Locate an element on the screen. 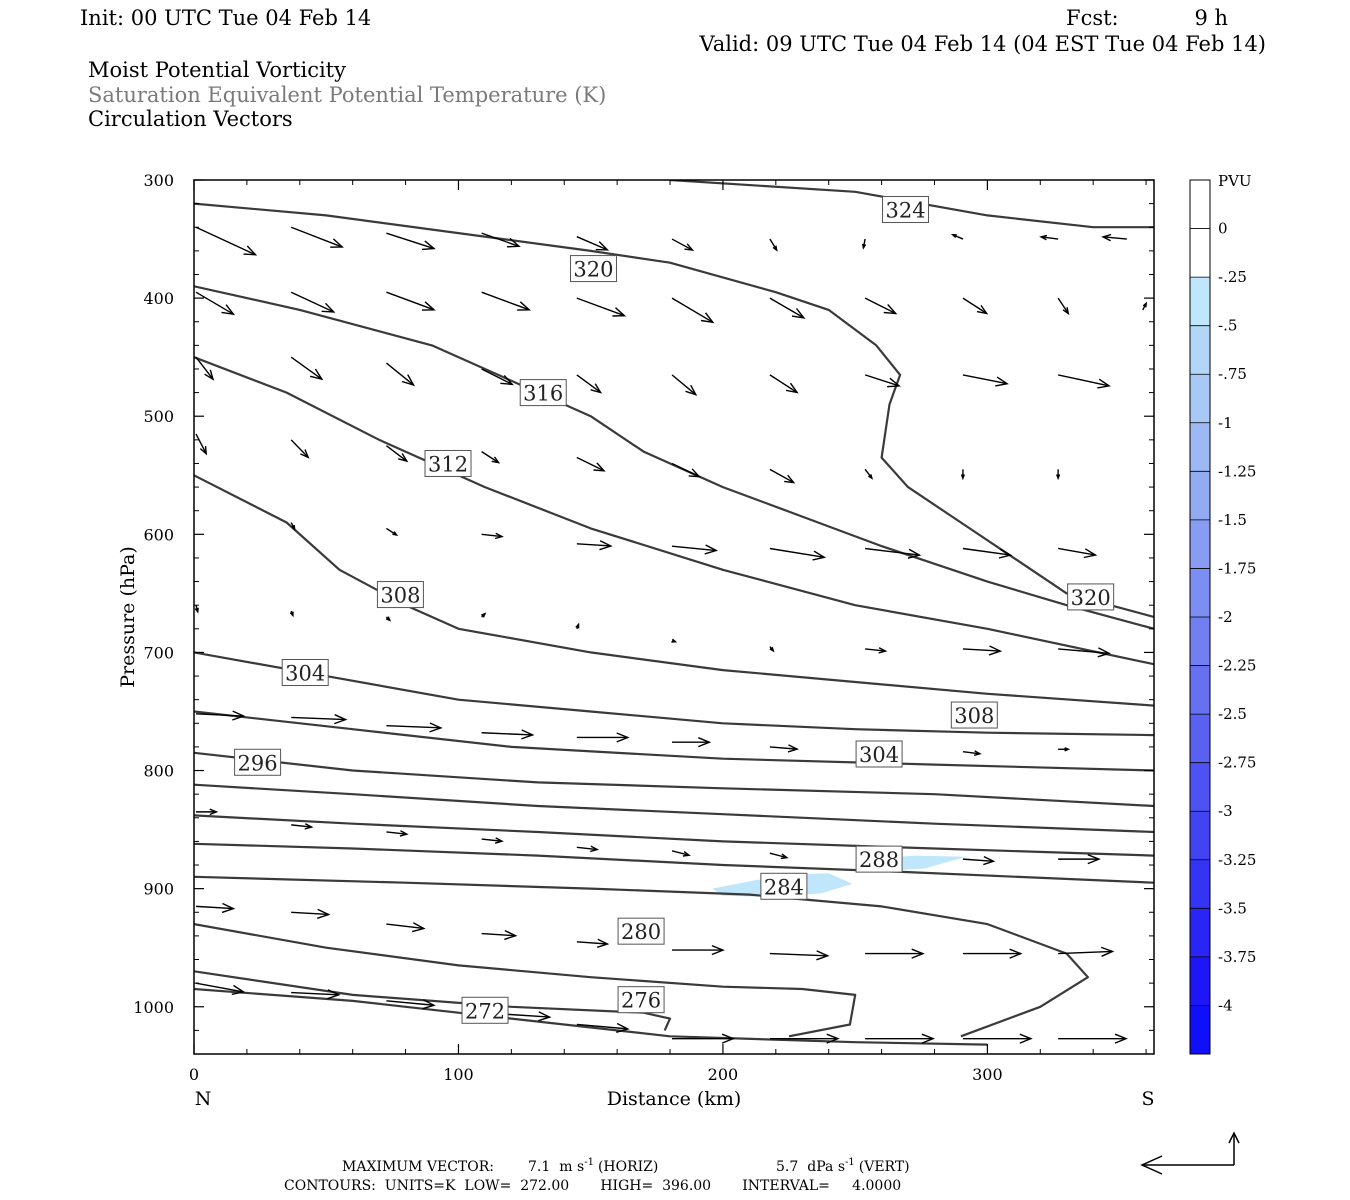 This screenshot has height=1200, width=1350. field-title-vectors: Circulation Vectors is located at coordinates (190, 119).